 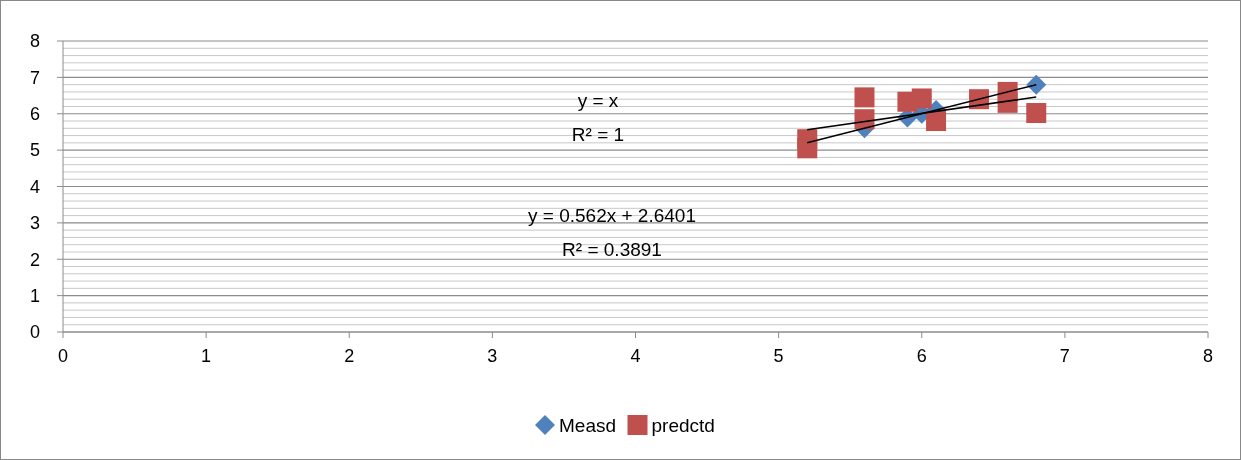 I want to click on y-tick-label: 2, so click(x=35, y=259).